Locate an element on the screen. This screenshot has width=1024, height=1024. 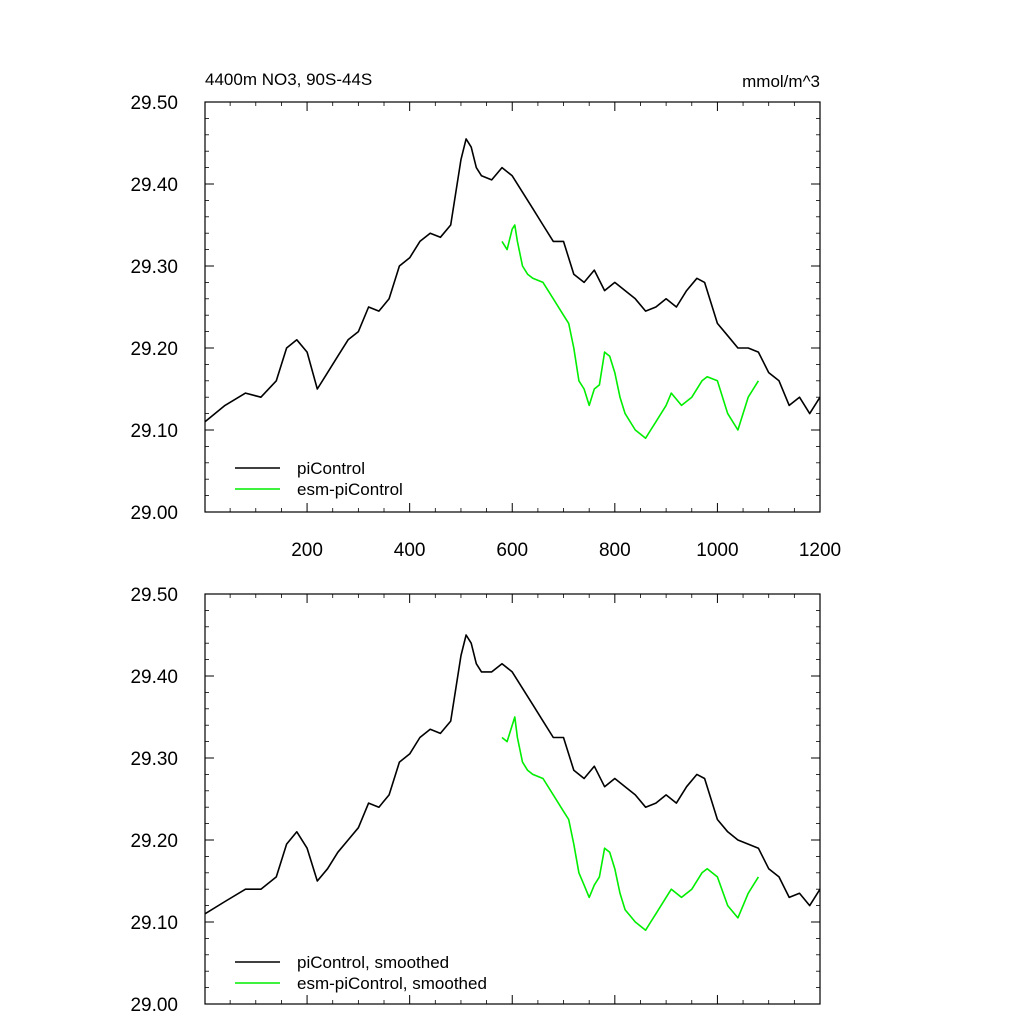
legend-label-picontrol-smoothed: piControl, smoothed is located at coordinates (373, 962).